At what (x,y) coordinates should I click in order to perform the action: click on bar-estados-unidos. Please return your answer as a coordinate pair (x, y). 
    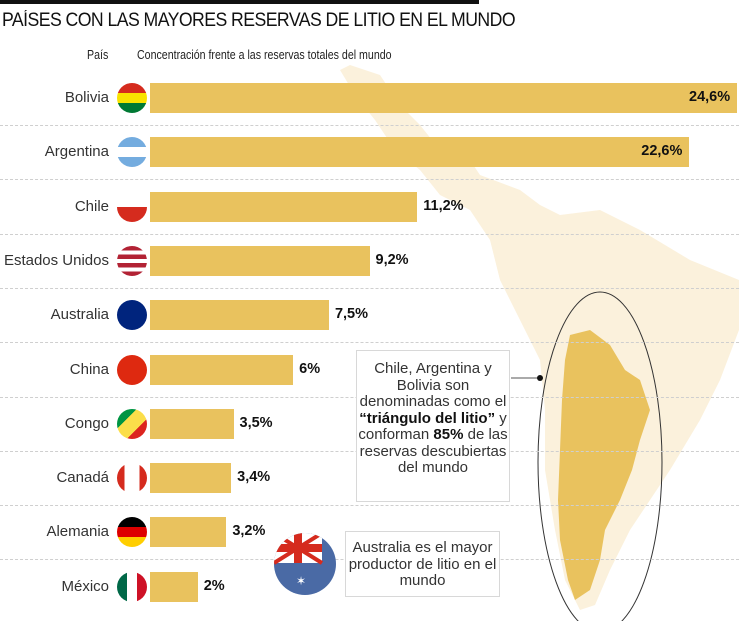
    Looking at the image, I should click on (260, 260).